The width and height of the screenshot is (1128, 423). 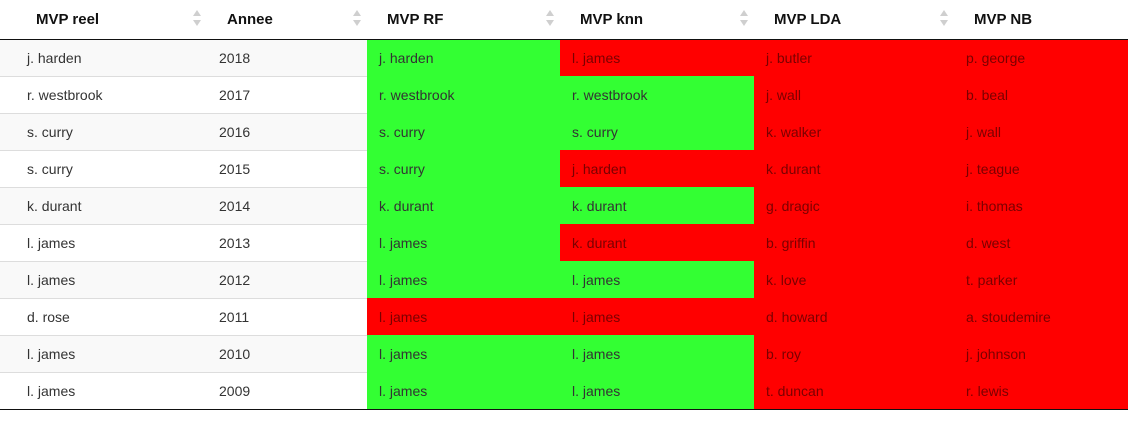 I want to click on header-label: MVP NB, so click(x=1003, y=19).